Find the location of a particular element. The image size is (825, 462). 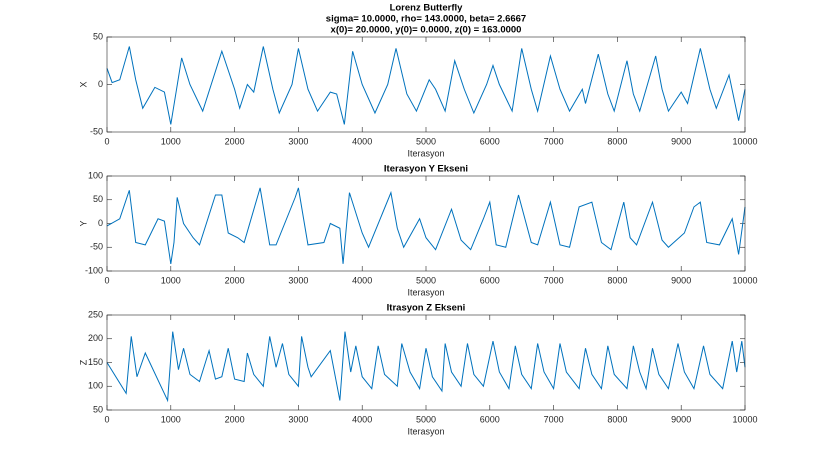

y-tick-label: 200 is located at coordinates (95, 338).